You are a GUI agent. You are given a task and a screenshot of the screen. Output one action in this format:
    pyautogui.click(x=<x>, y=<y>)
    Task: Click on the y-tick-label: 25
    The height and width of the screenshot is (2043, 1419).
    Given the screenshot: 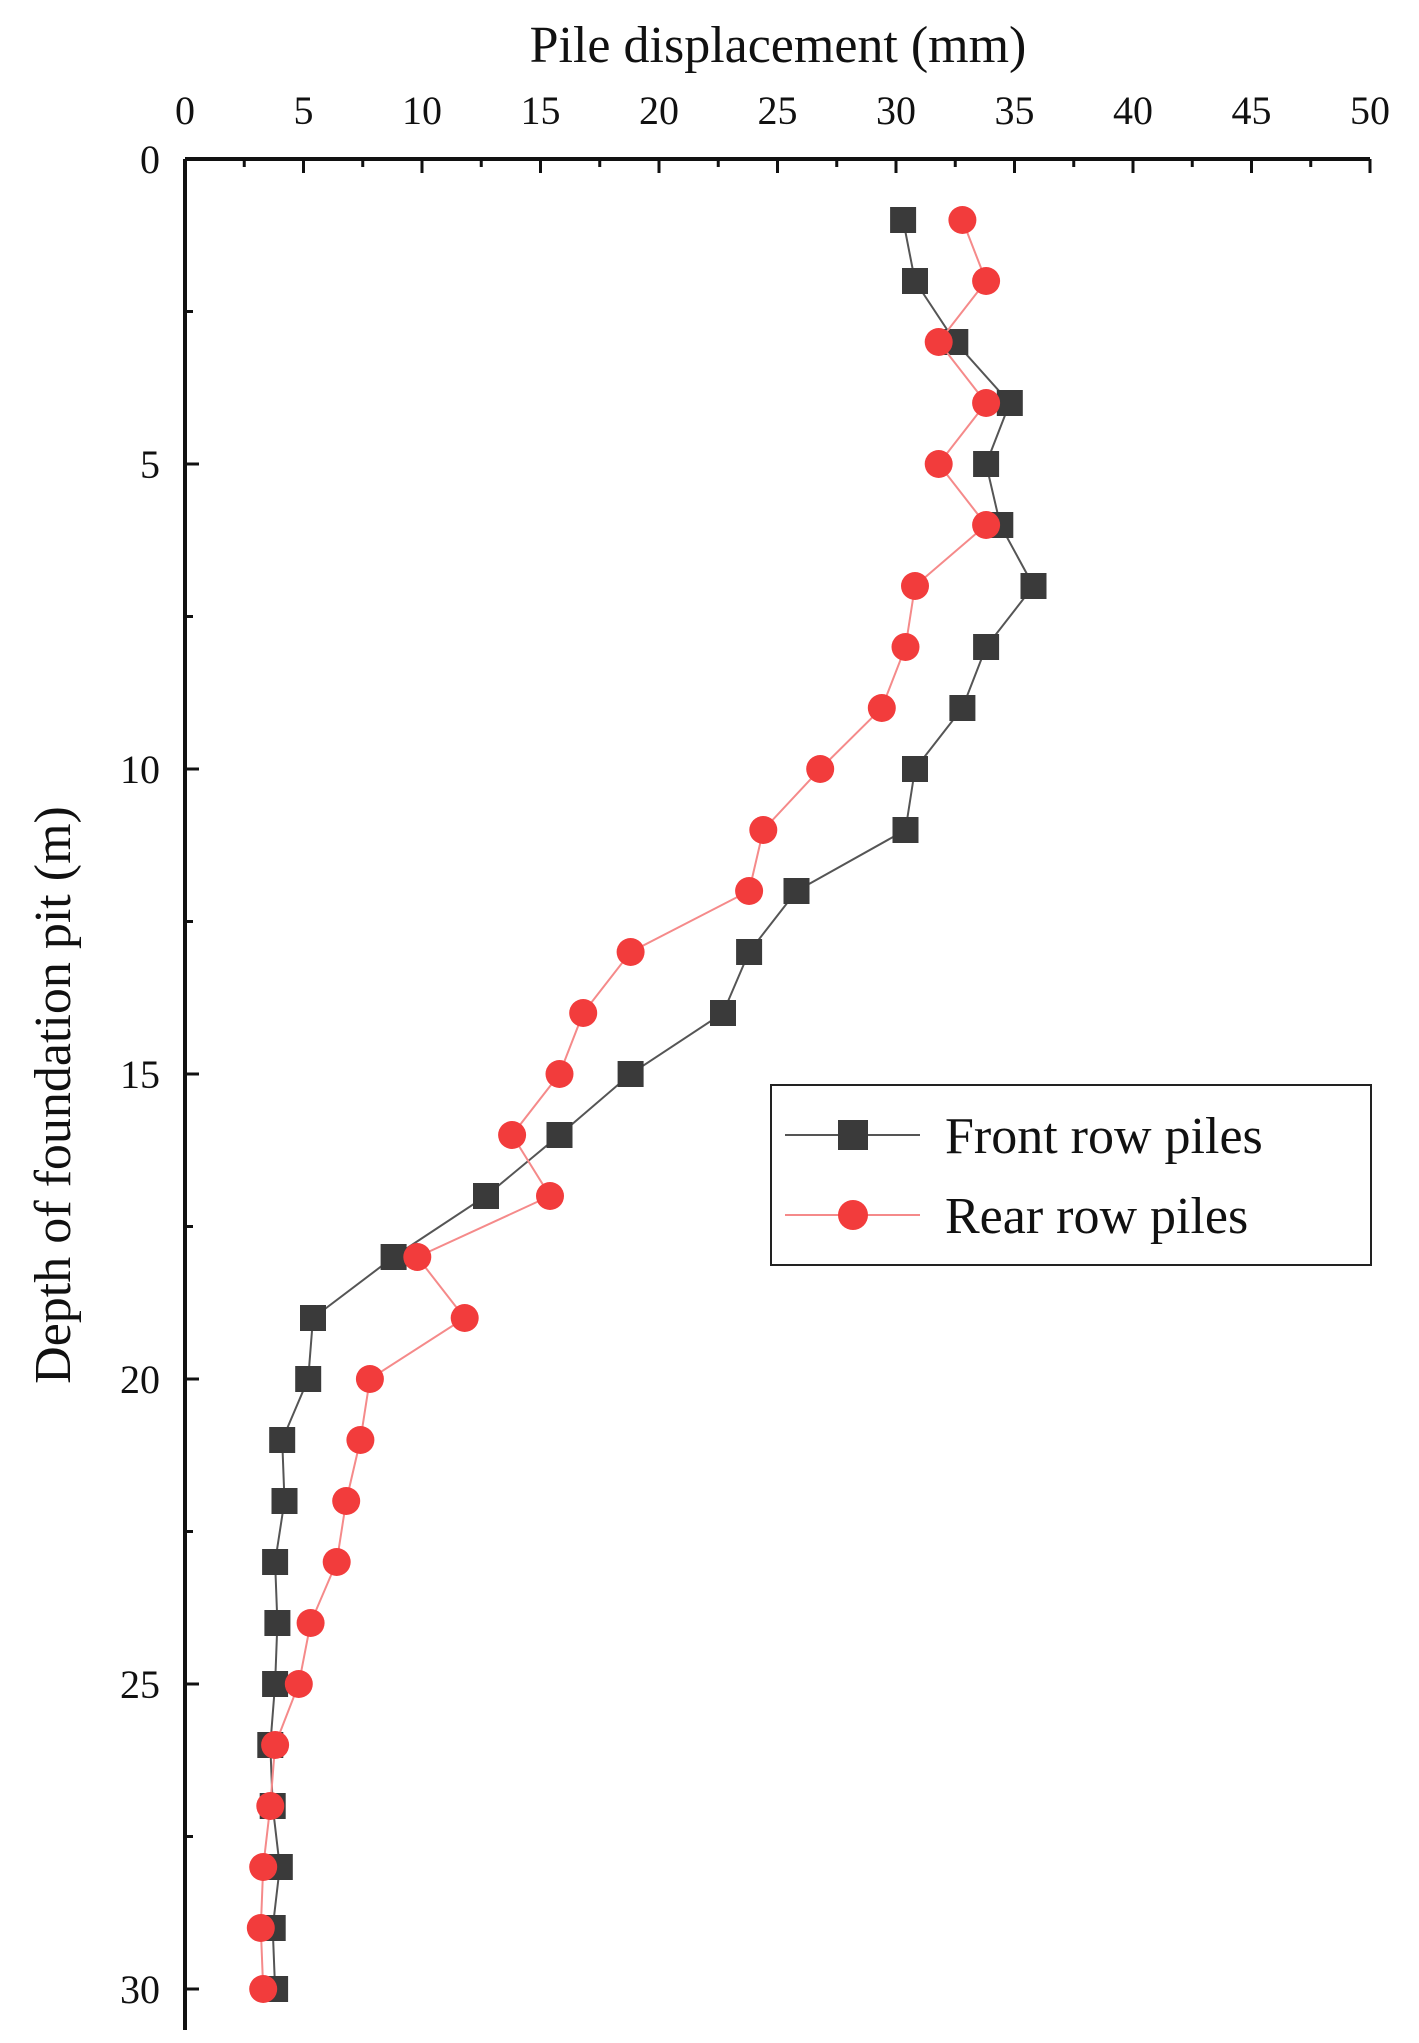 What is the action you would take?
    pyautogui.click(x=140, y=1684)
    